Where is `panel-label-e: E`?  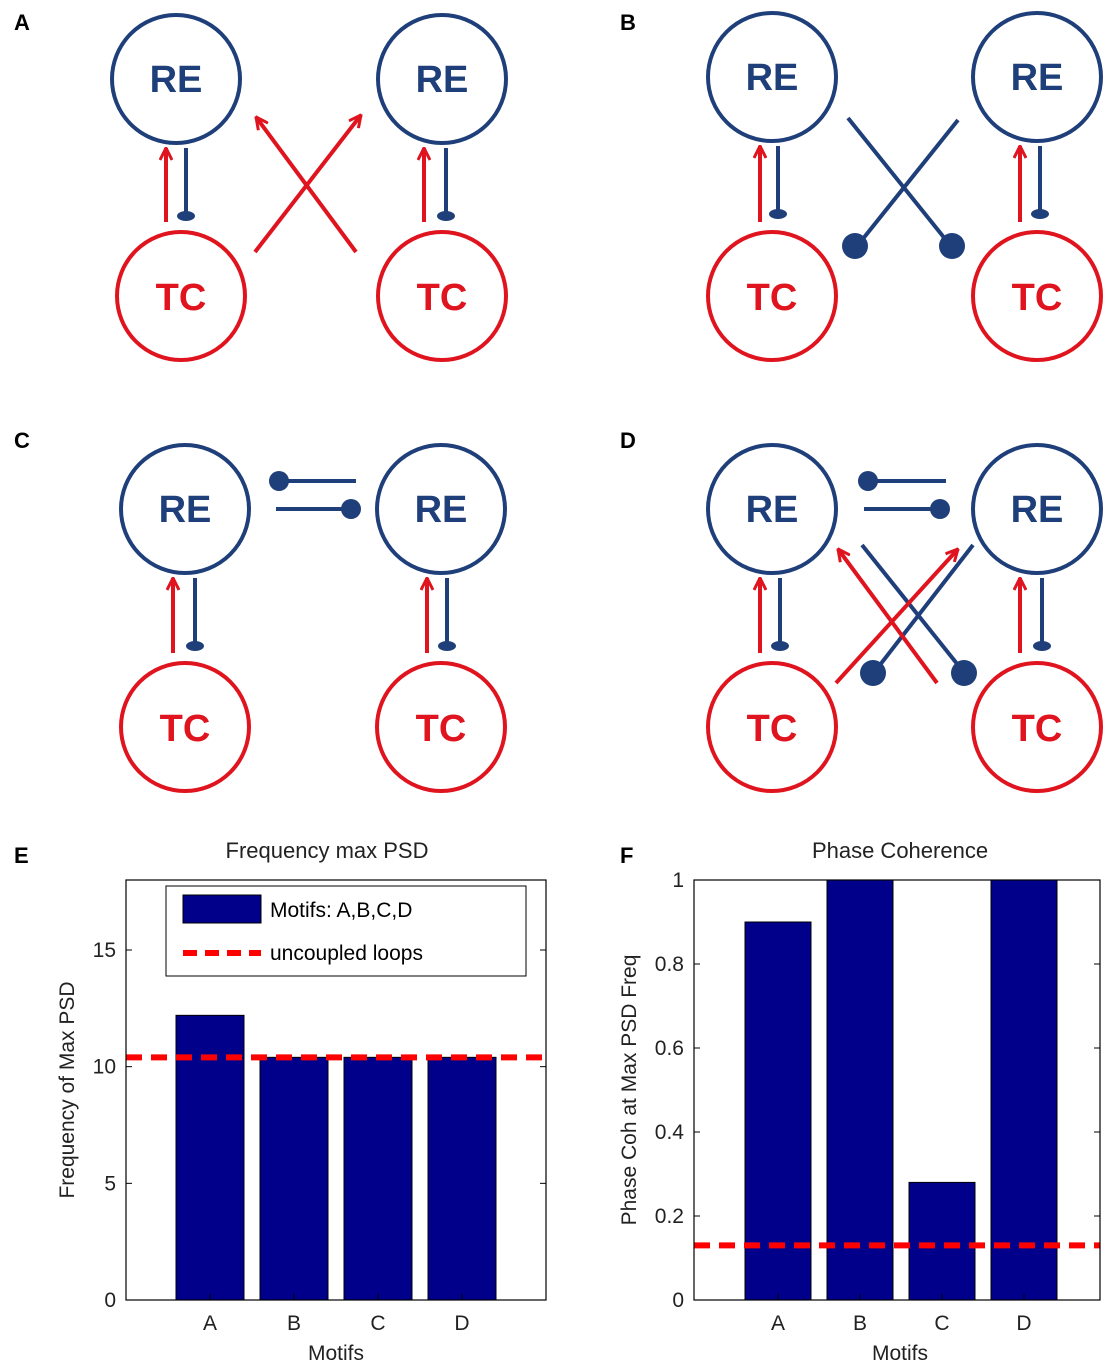 panel-label-e: E is located at coordinates (21, 855).